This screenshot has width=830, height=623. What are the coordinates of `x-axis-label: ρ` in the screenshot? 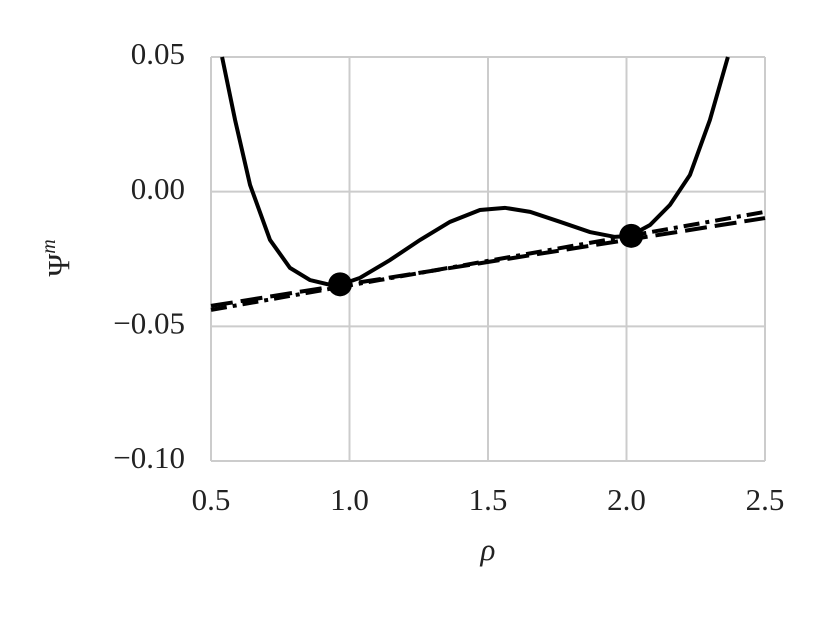 It's located at (488, 549).